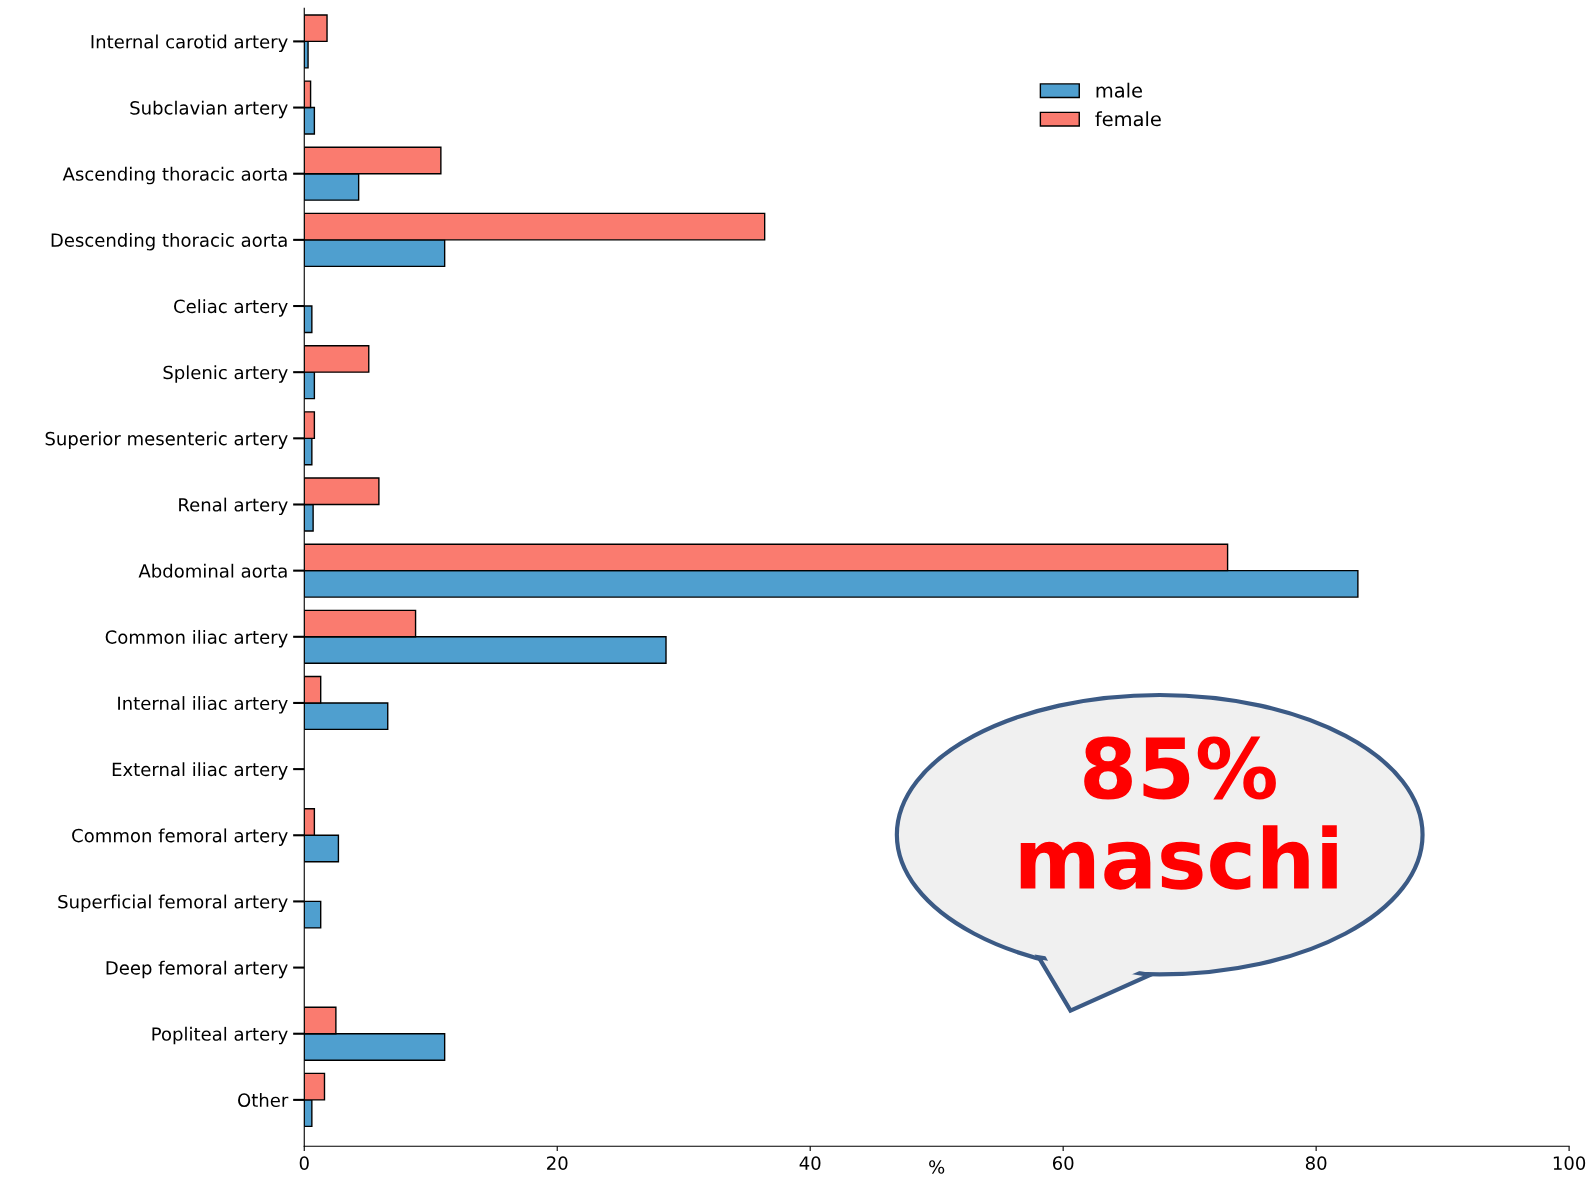 Image resolution: width=1593 pixels, height=1189 pixels. Describe the element at coordinates (1128, 119) in the screenshot. I see `legend-label: female` at that location.